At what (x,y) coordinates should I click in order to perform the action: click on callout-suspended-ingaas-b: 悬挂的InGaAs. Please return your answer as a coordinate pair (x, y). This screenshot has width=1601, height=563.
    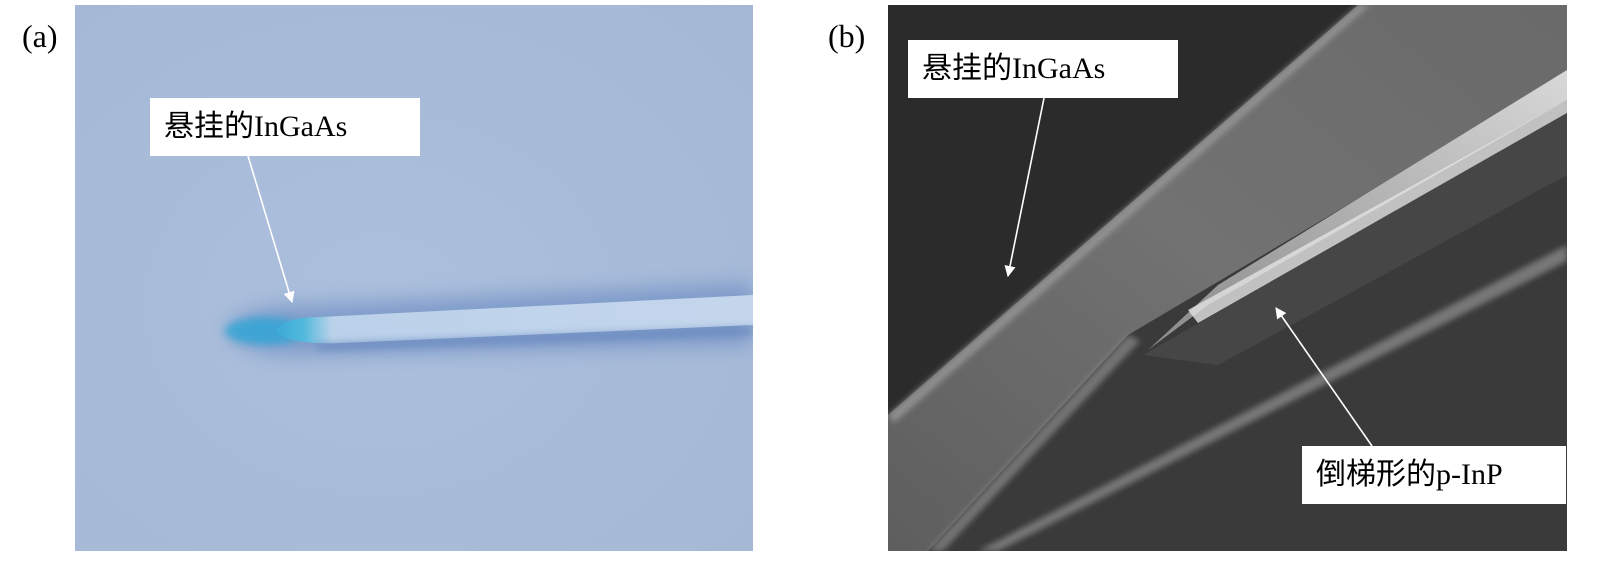
    Looking at the image, I should click on (1043, 69).